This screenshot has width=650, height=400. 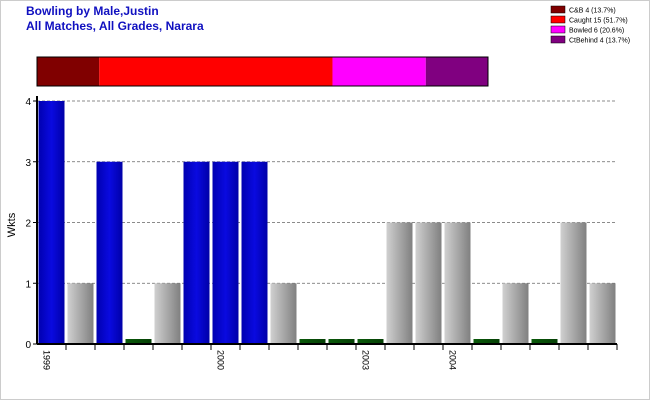 I want to click on x-tick-label: 2004, so click(x=453, y=360).